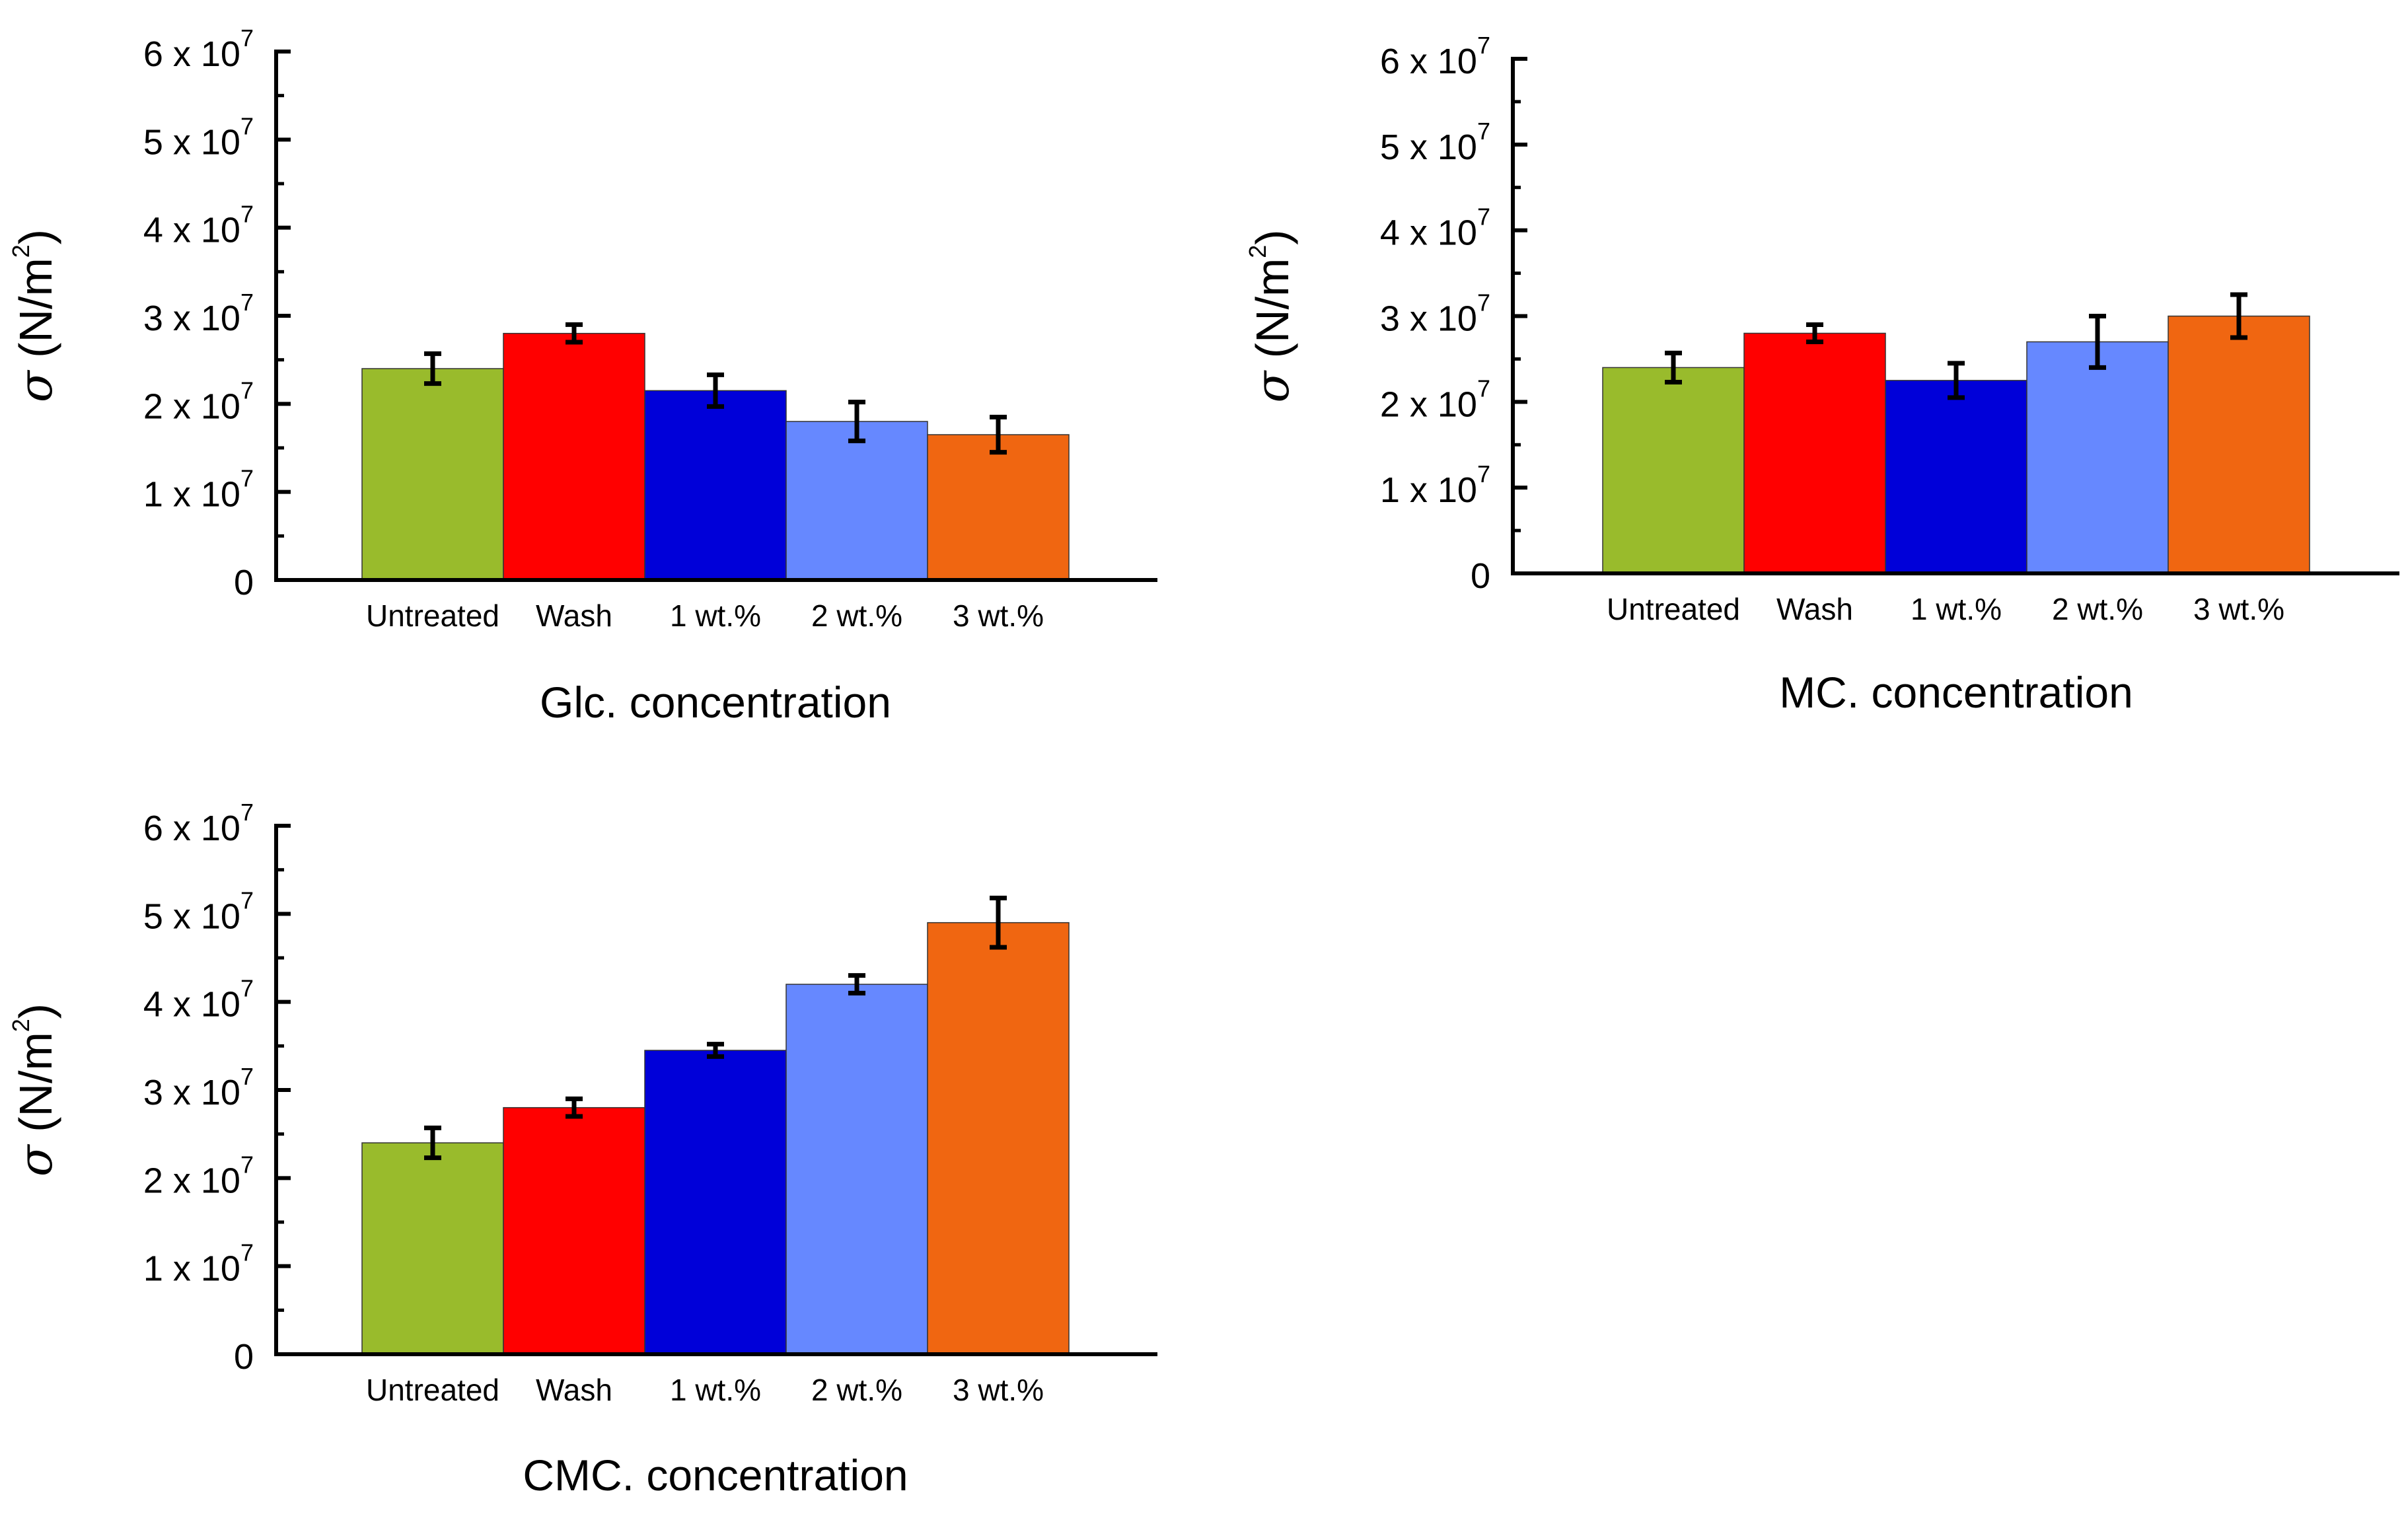 The width and height of the screenshot is (2408, 1524). What do you see at coordinates (716, 702) in the screenshot?
I see `x-axis-title: Glc. concentration` at bounding box center [716, 702].